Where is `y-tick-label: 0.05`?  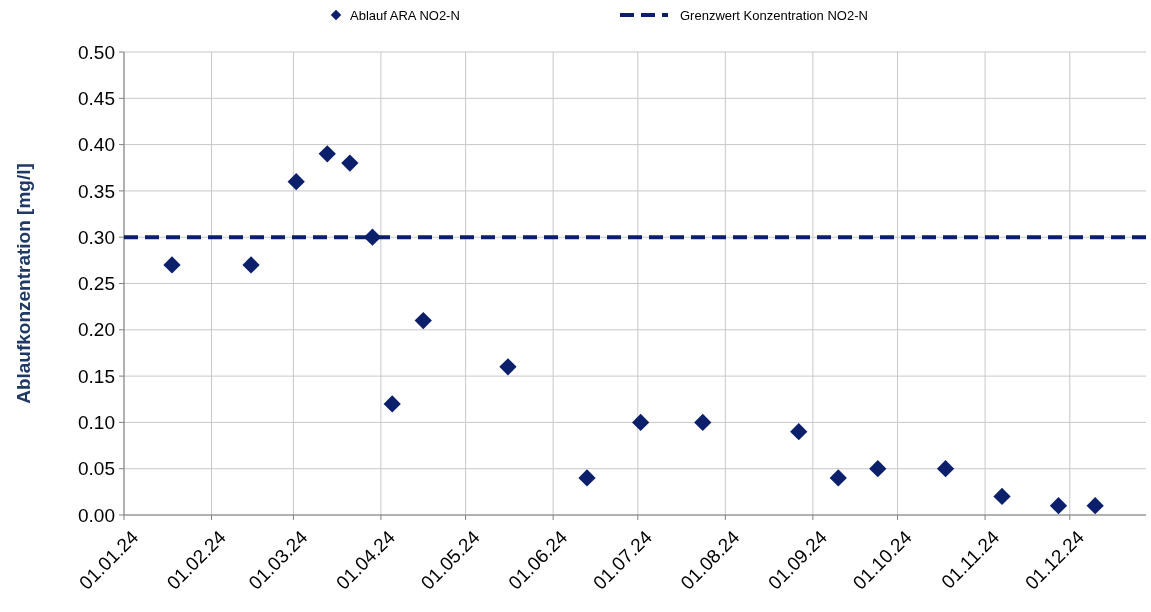
y-tick-label: 0.05 is located at coordinates (96, 469).